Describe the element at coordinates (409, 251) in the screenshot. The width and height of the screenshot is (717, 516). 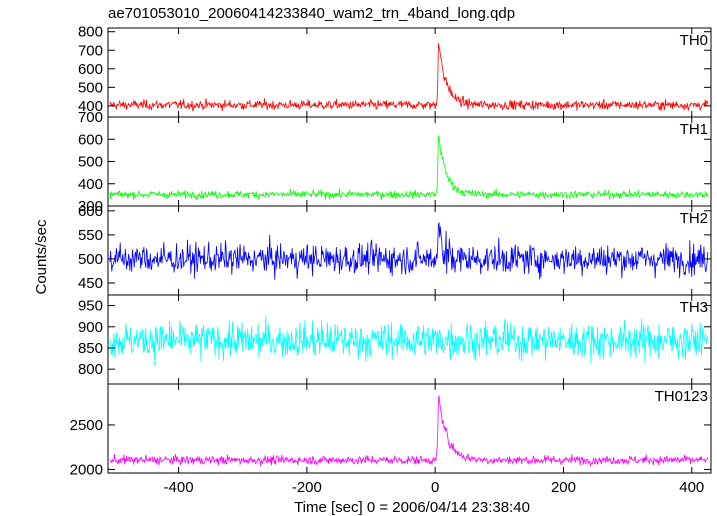
I see `series-line-th2` at that location.